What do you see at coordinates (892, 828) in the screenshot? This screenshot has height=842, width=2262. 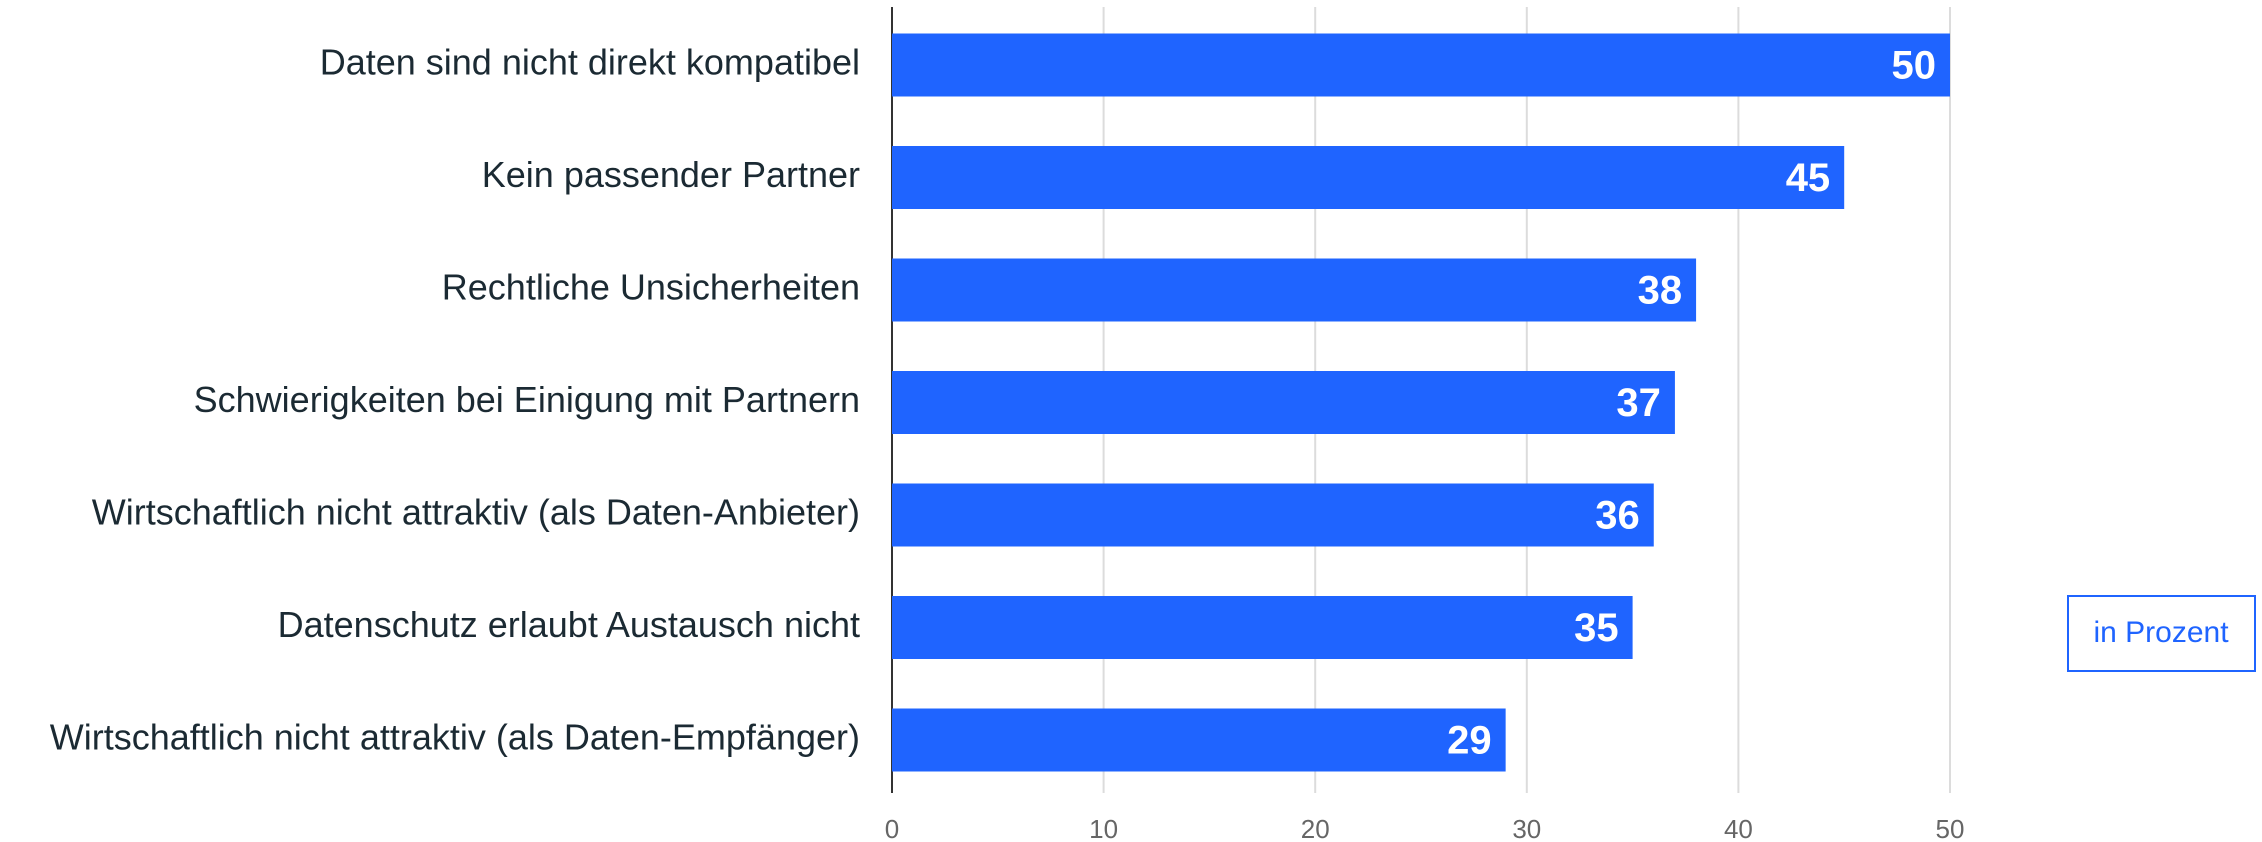 I see `x-tick-label: 0` at bounding box center [892, 828].